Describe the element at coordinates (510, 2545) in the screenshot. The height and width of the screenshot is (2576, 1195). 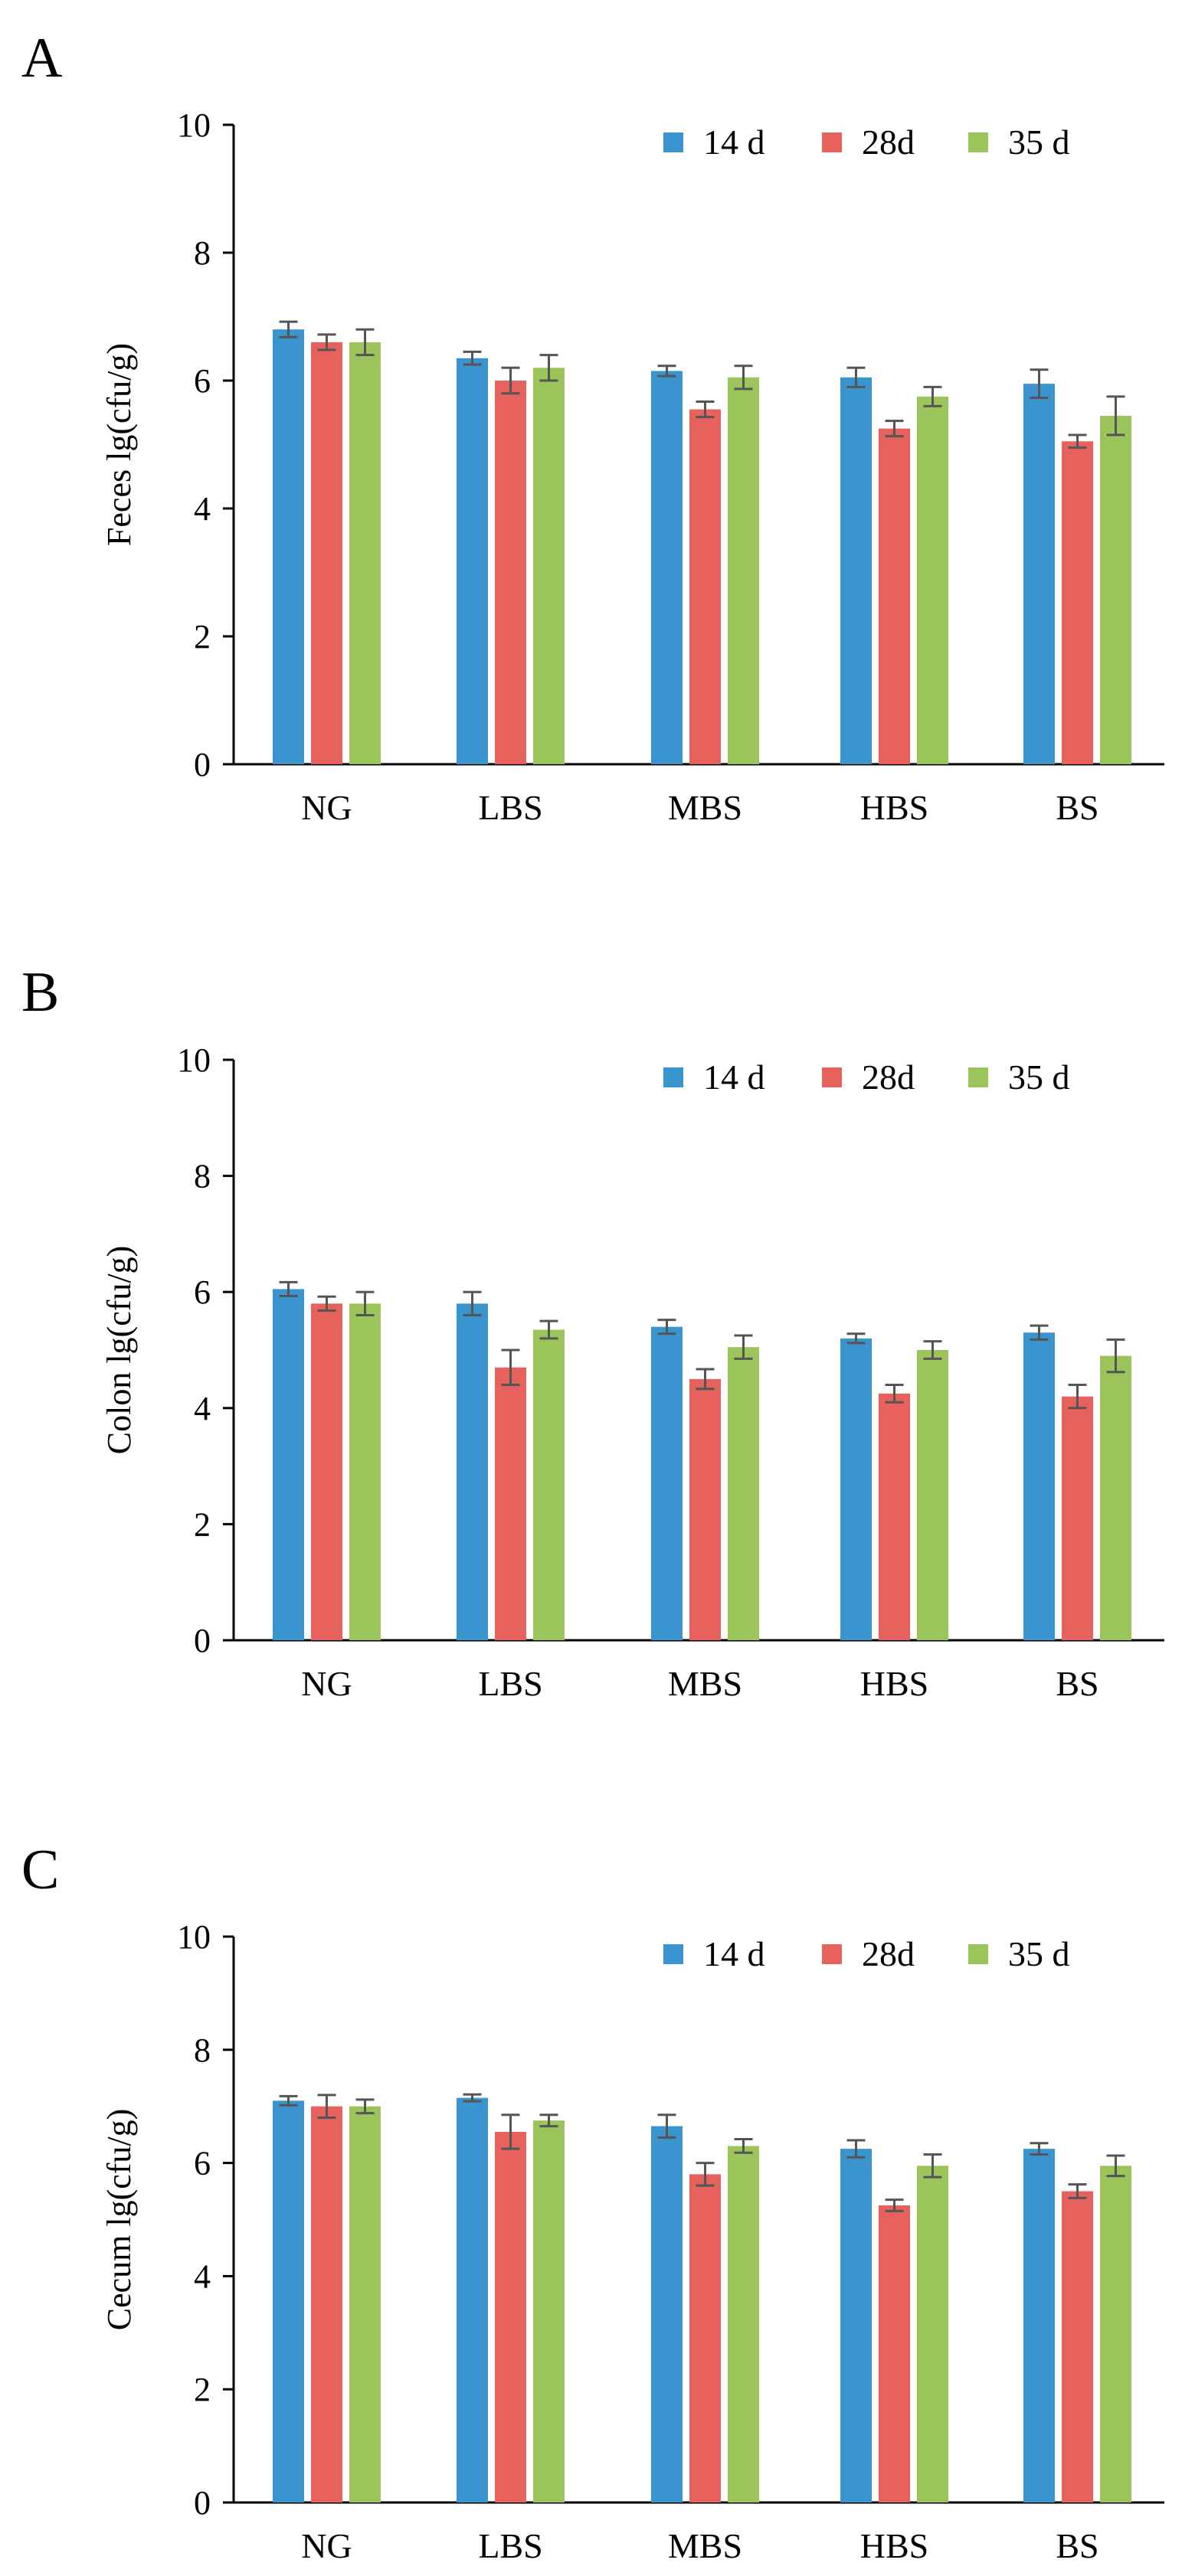
I see `x-category-label: LBS` at that location.